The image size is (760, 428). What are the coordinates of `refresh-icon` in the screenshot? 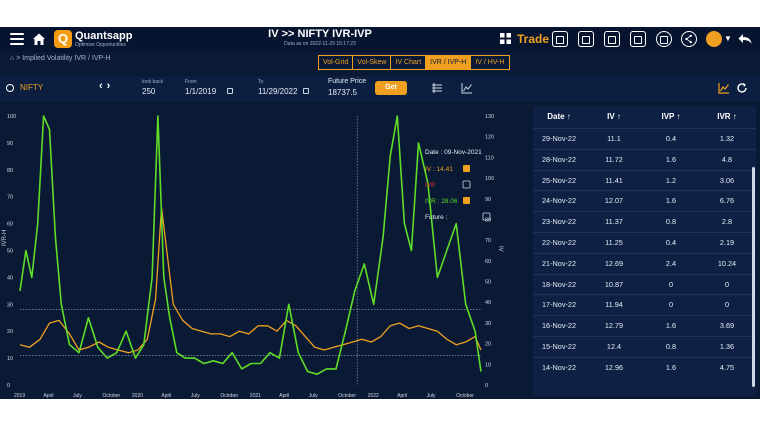 It's located at (742, 88).